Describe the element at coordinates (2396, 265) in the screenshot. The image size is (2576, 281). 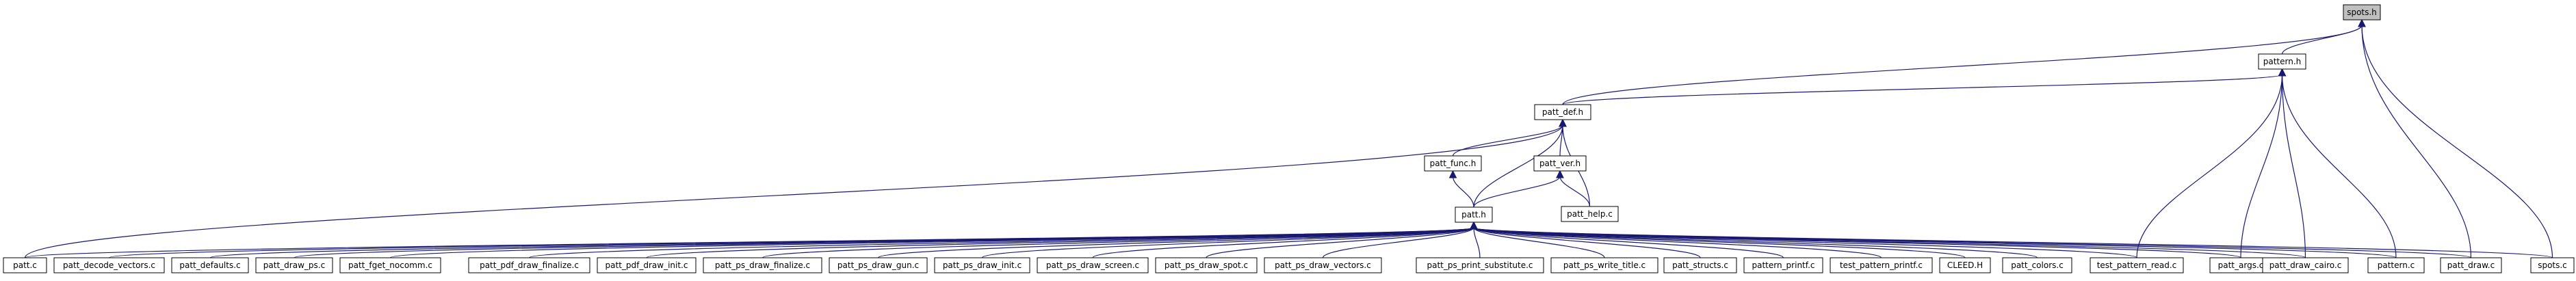
I see `node-pattern-c: pattern.c` at that location.